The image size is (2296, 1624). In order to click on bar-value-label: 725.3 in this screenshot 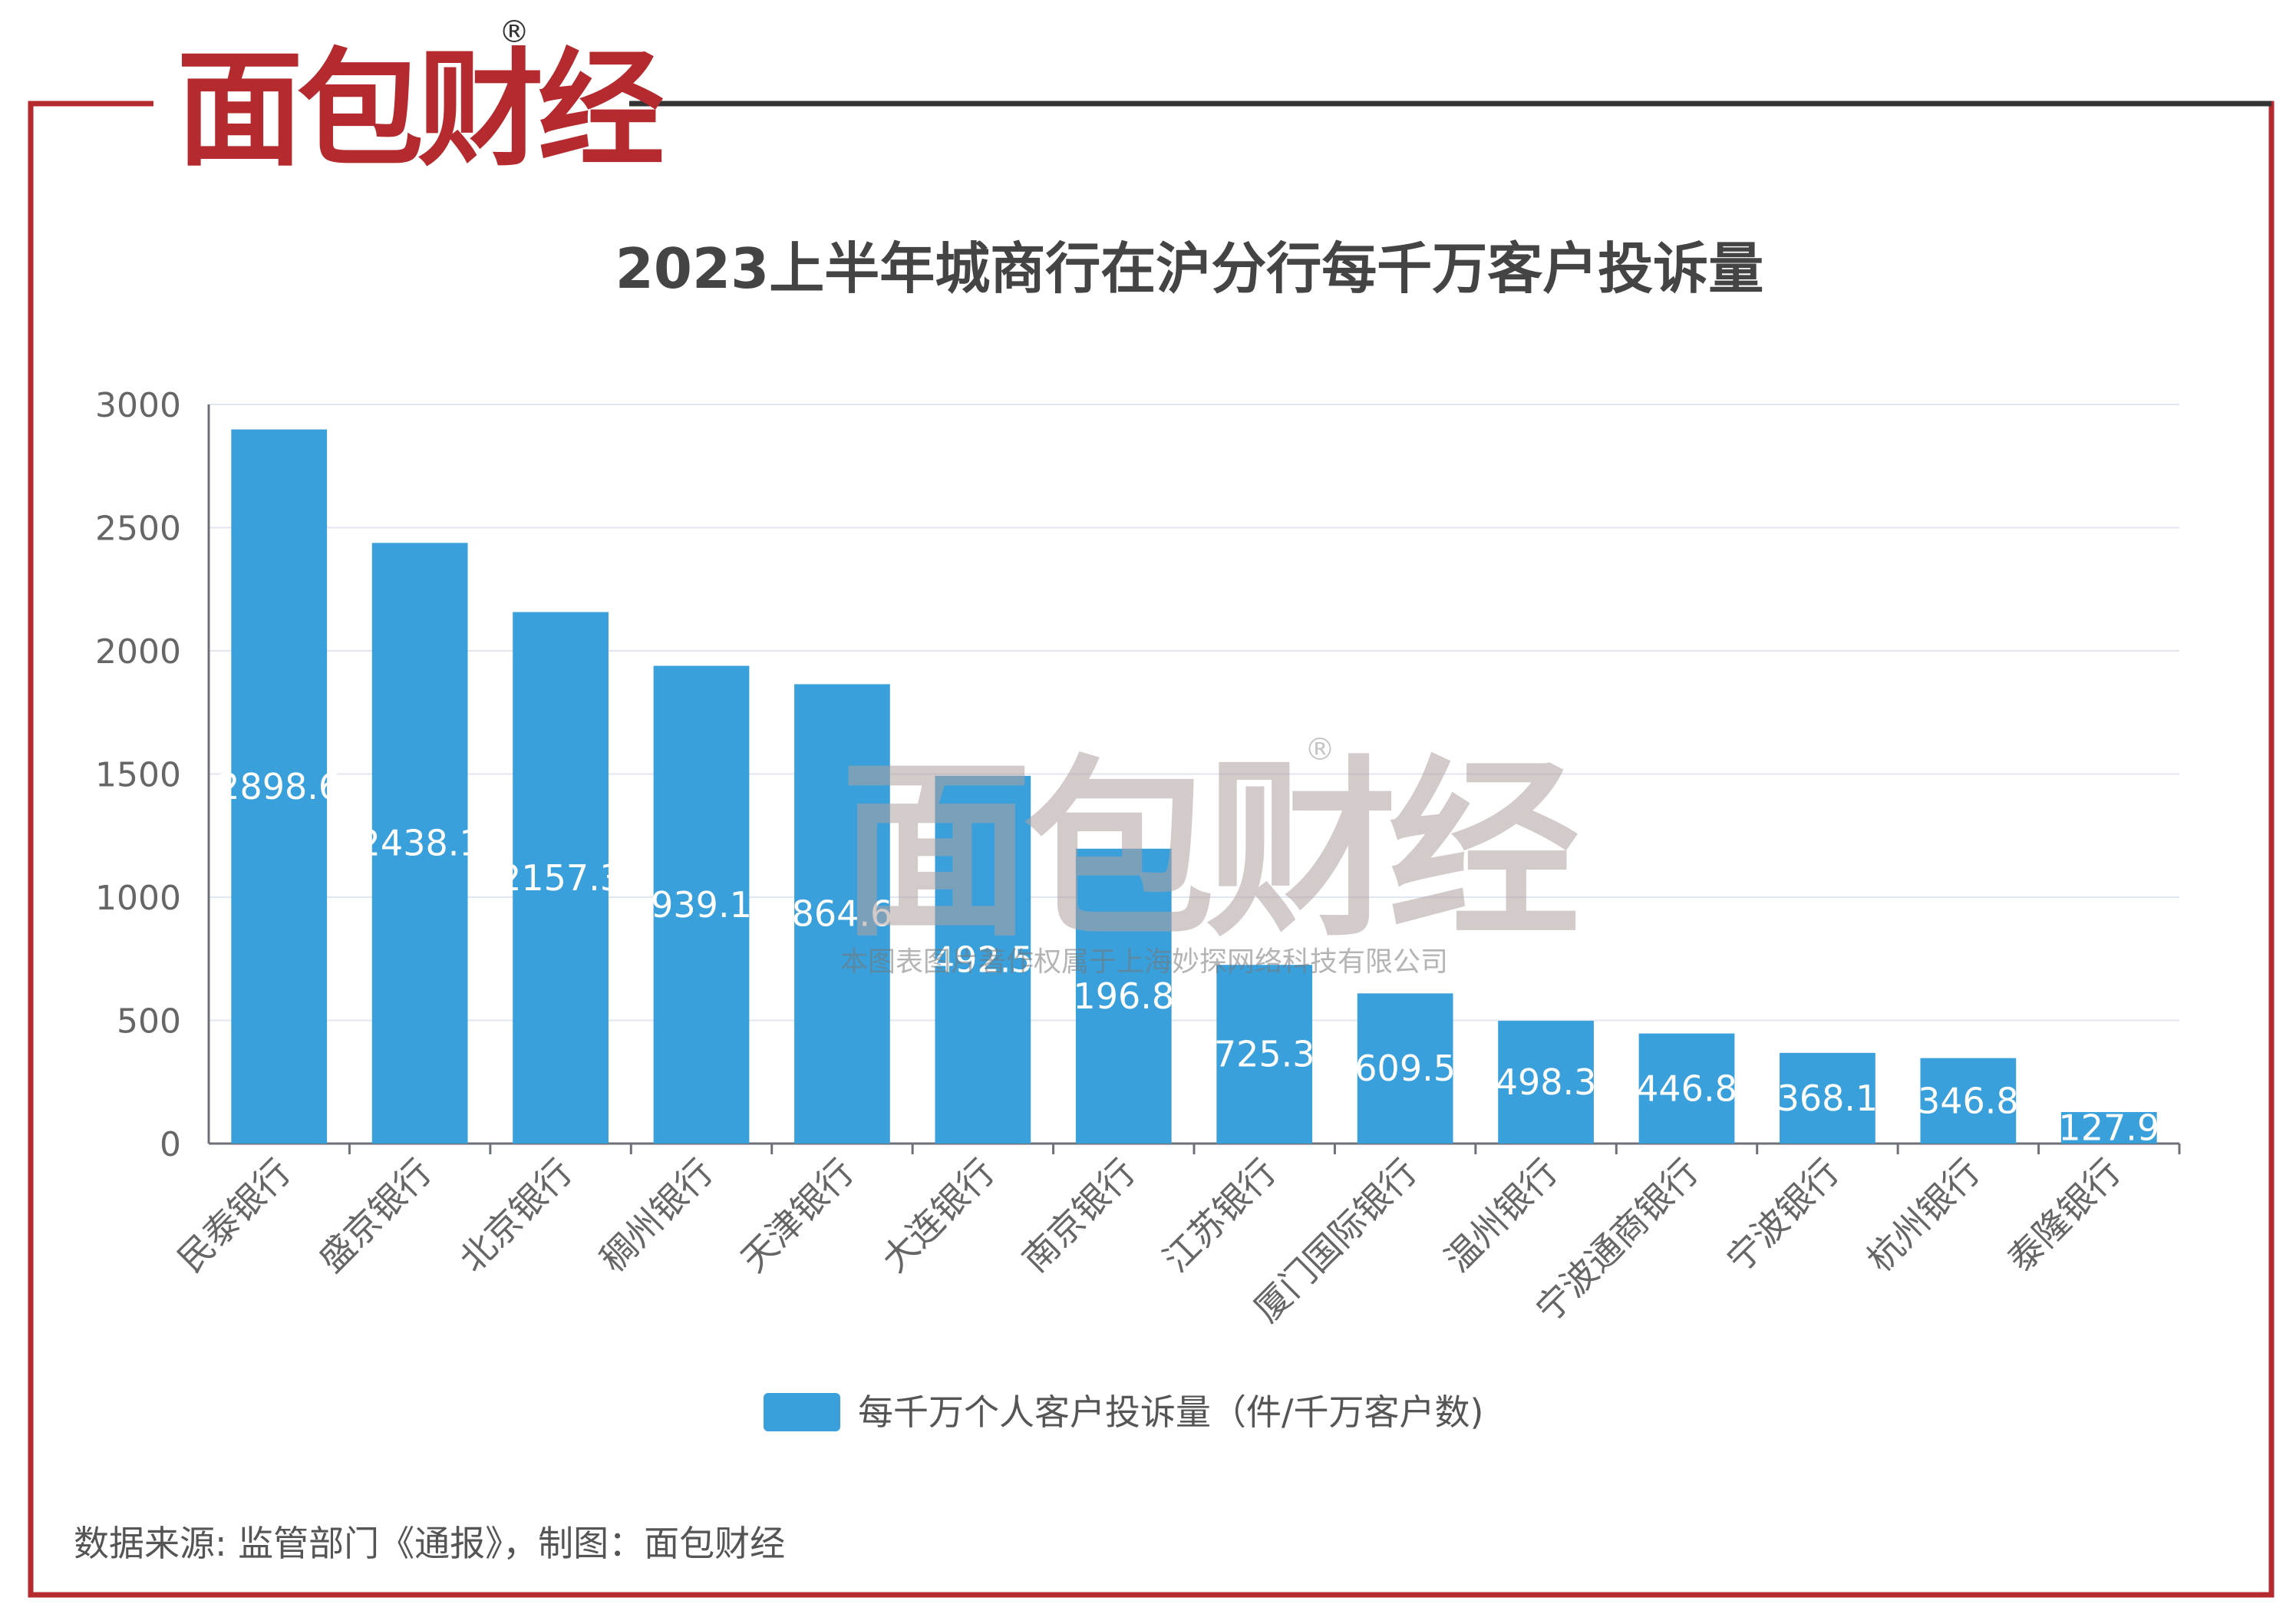, I will do `click(1264, 1054)`.